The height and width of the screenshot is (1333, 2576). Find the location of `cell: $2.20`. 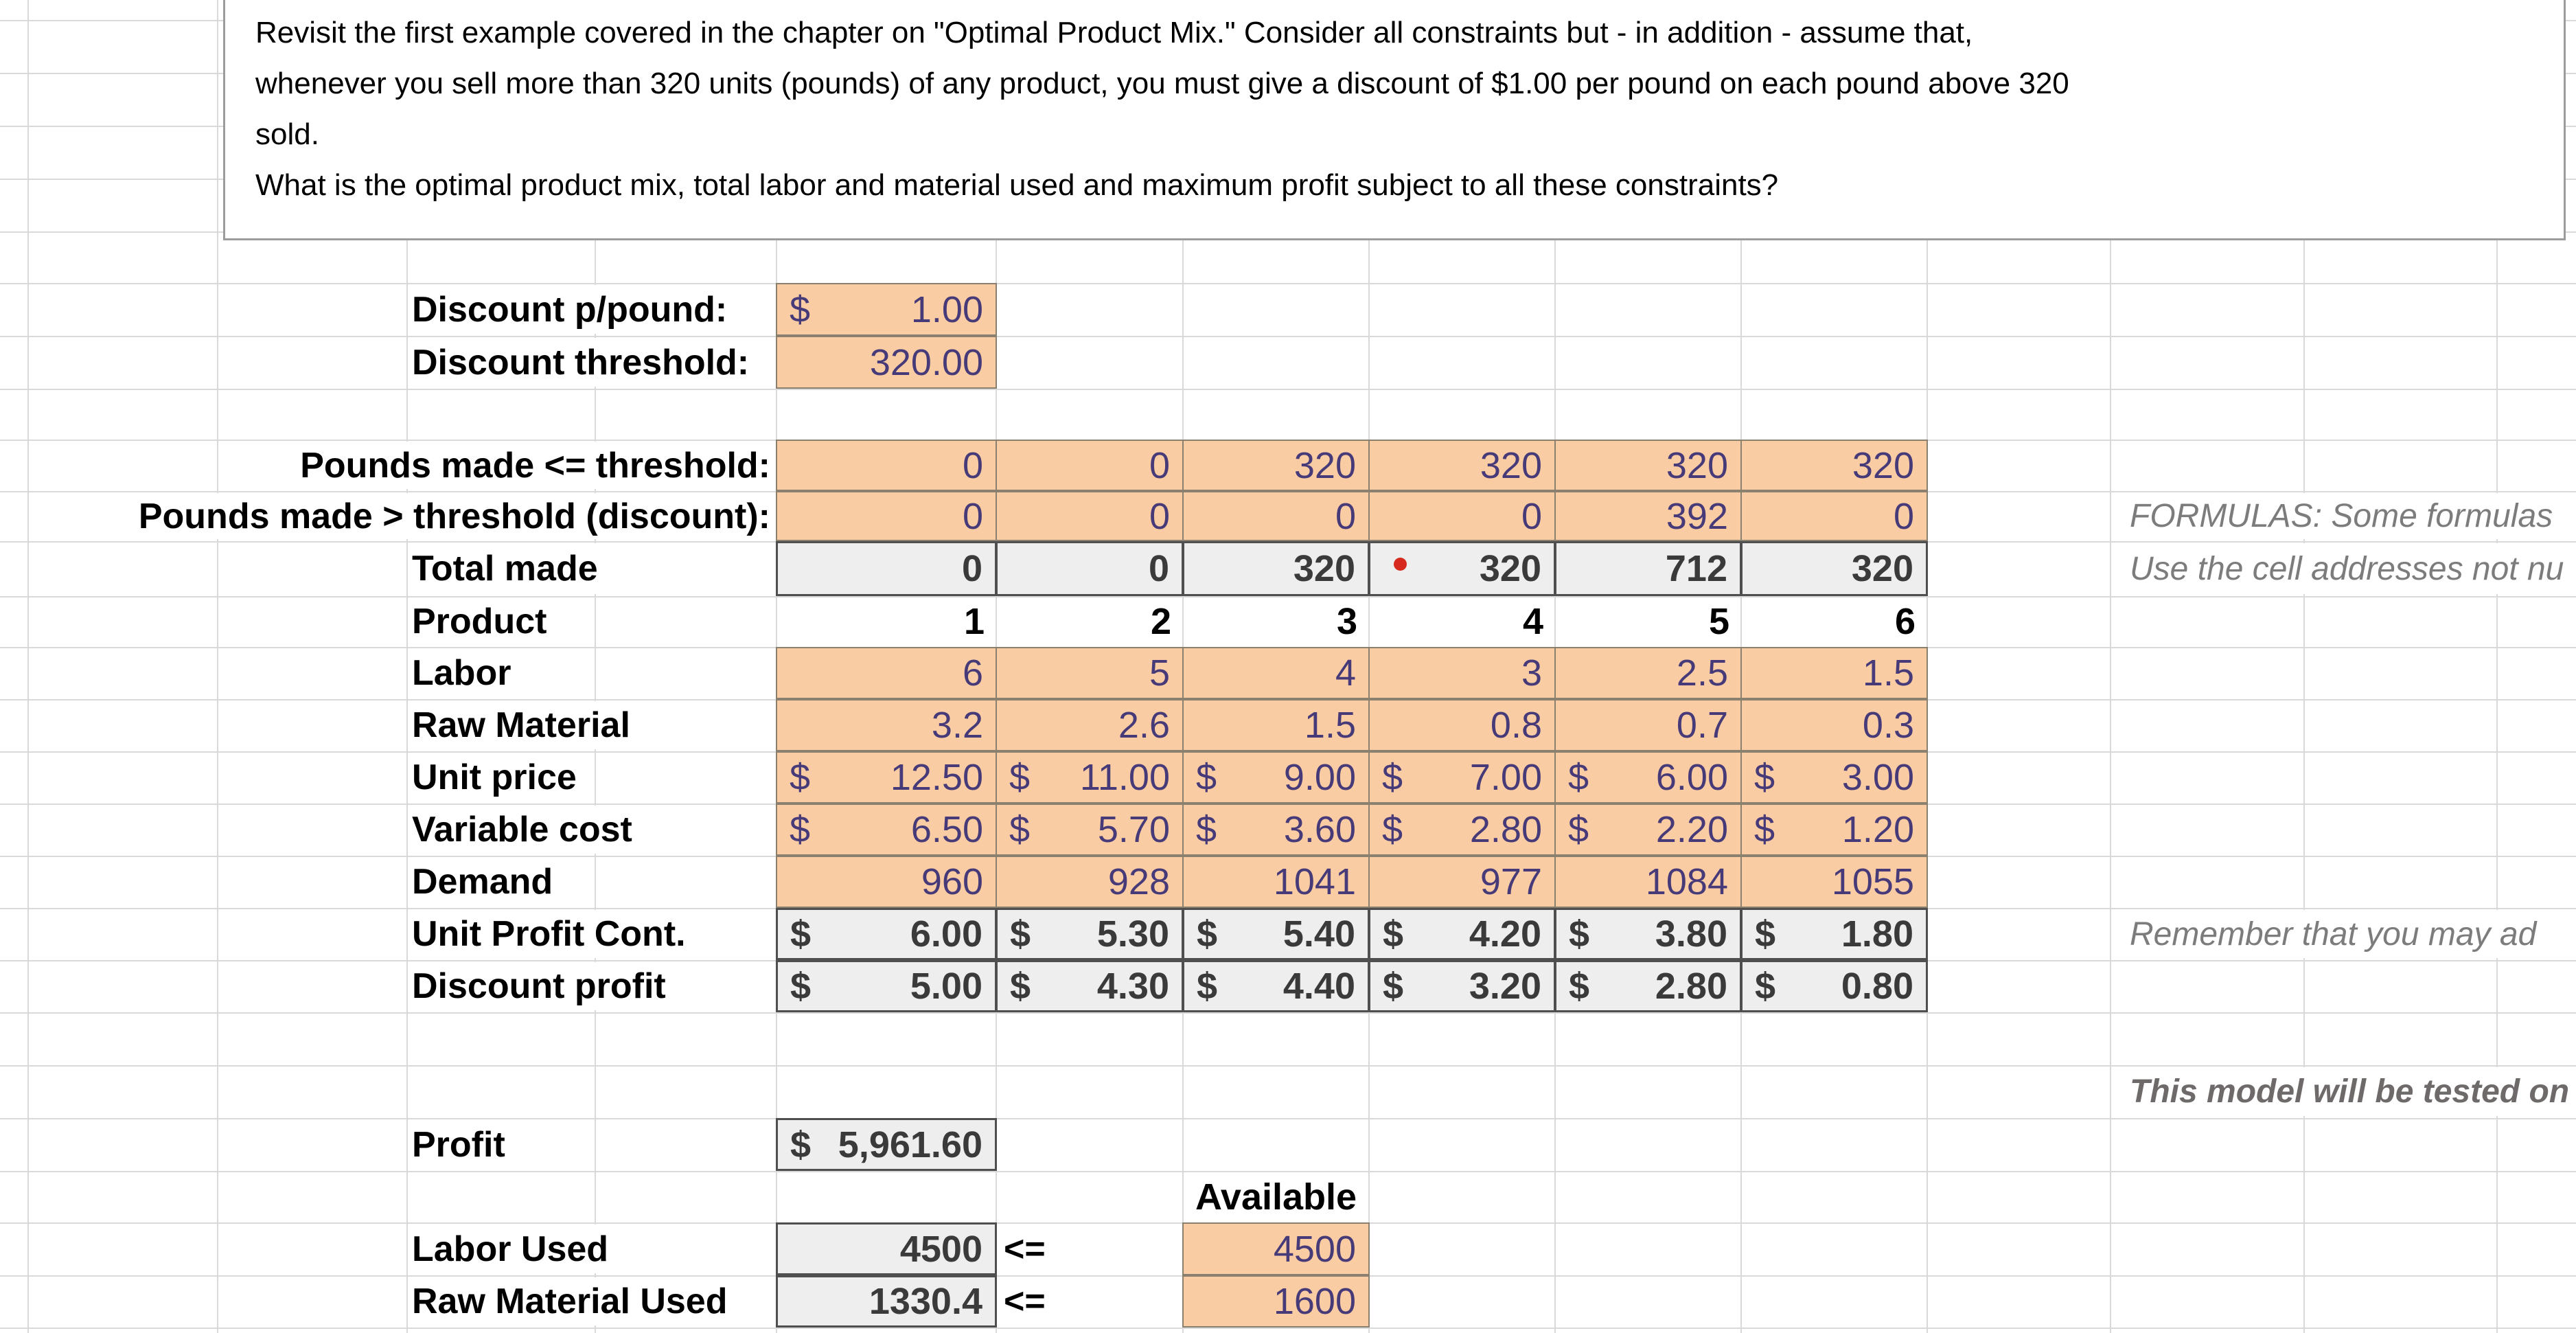

cell: $2.20 is located at coordinates (1648, 830).